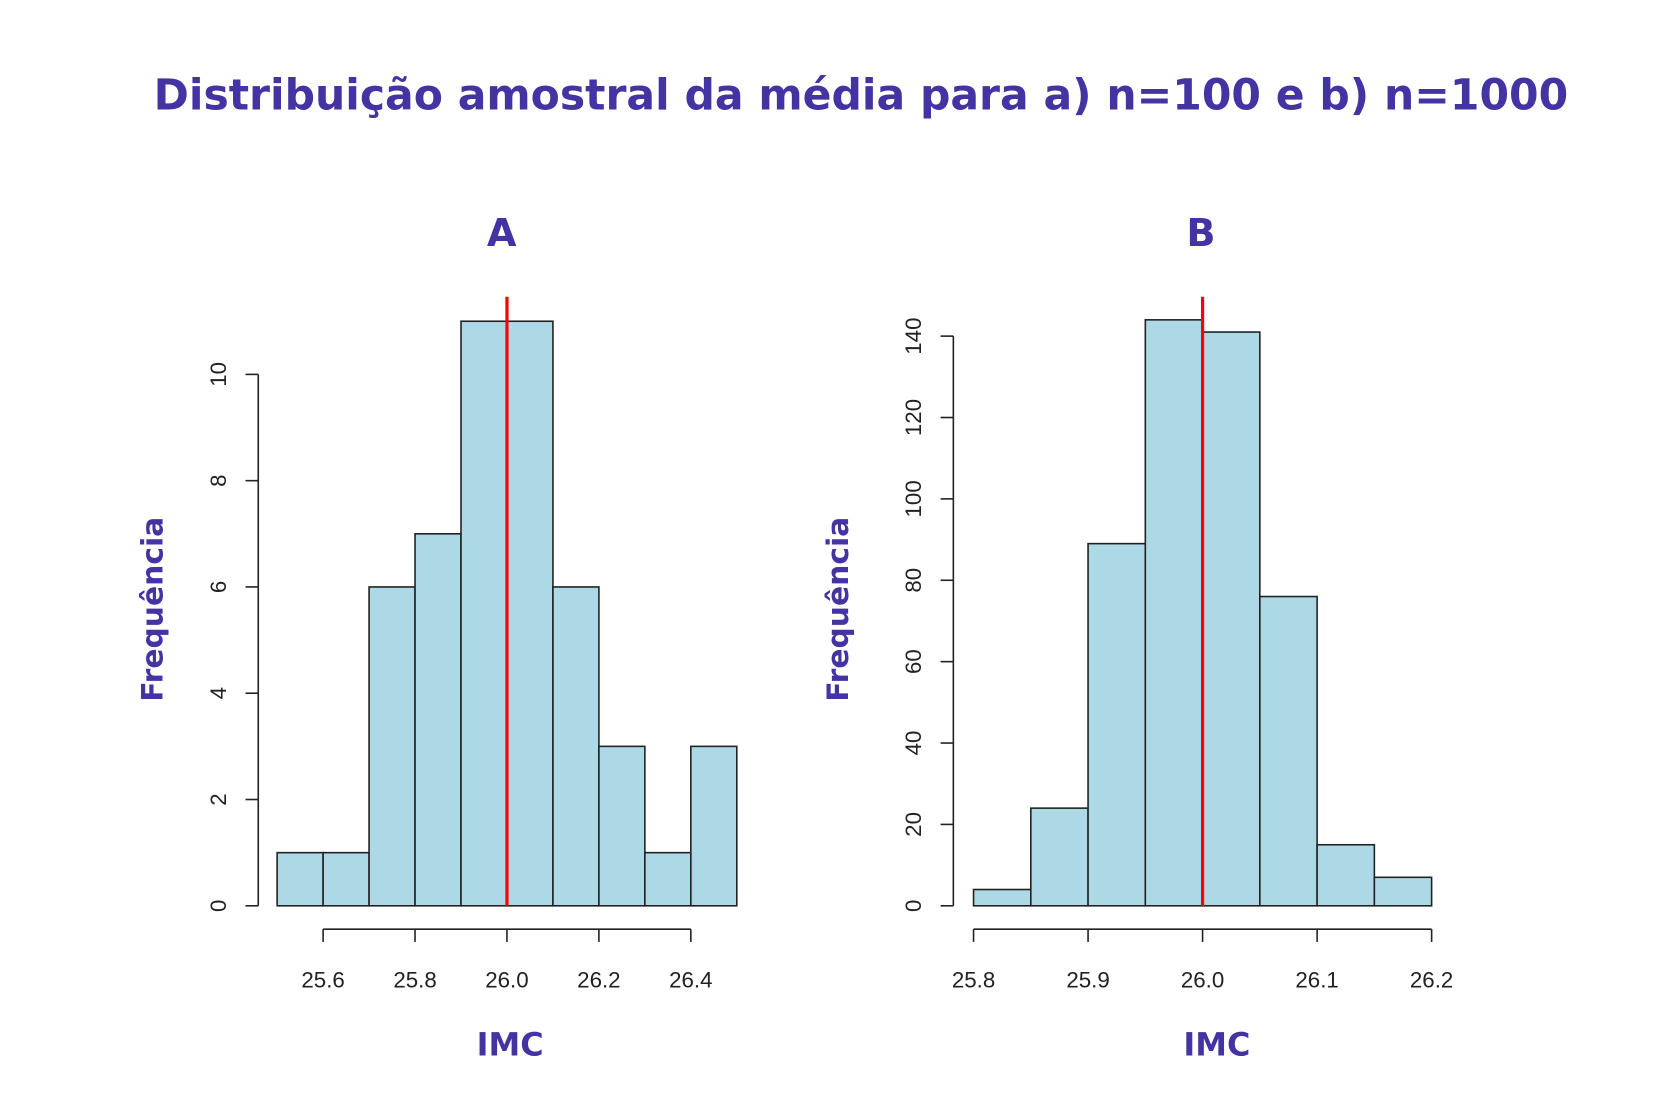 Image resolution: width=1658 pixels, height=1108 pixels. I want to click on x-tick-label: 26.4, so click(690, 980).